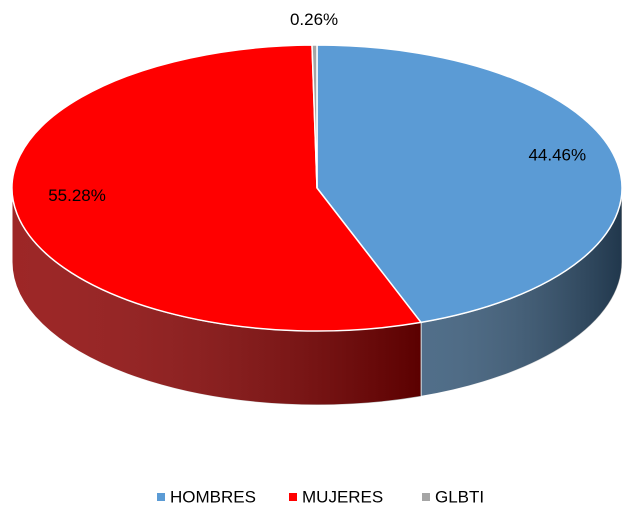  What do you see at coordinates (557, 155) in the screenshot?
I see `data-label: 44.46%` at bounding box center [557, 155].